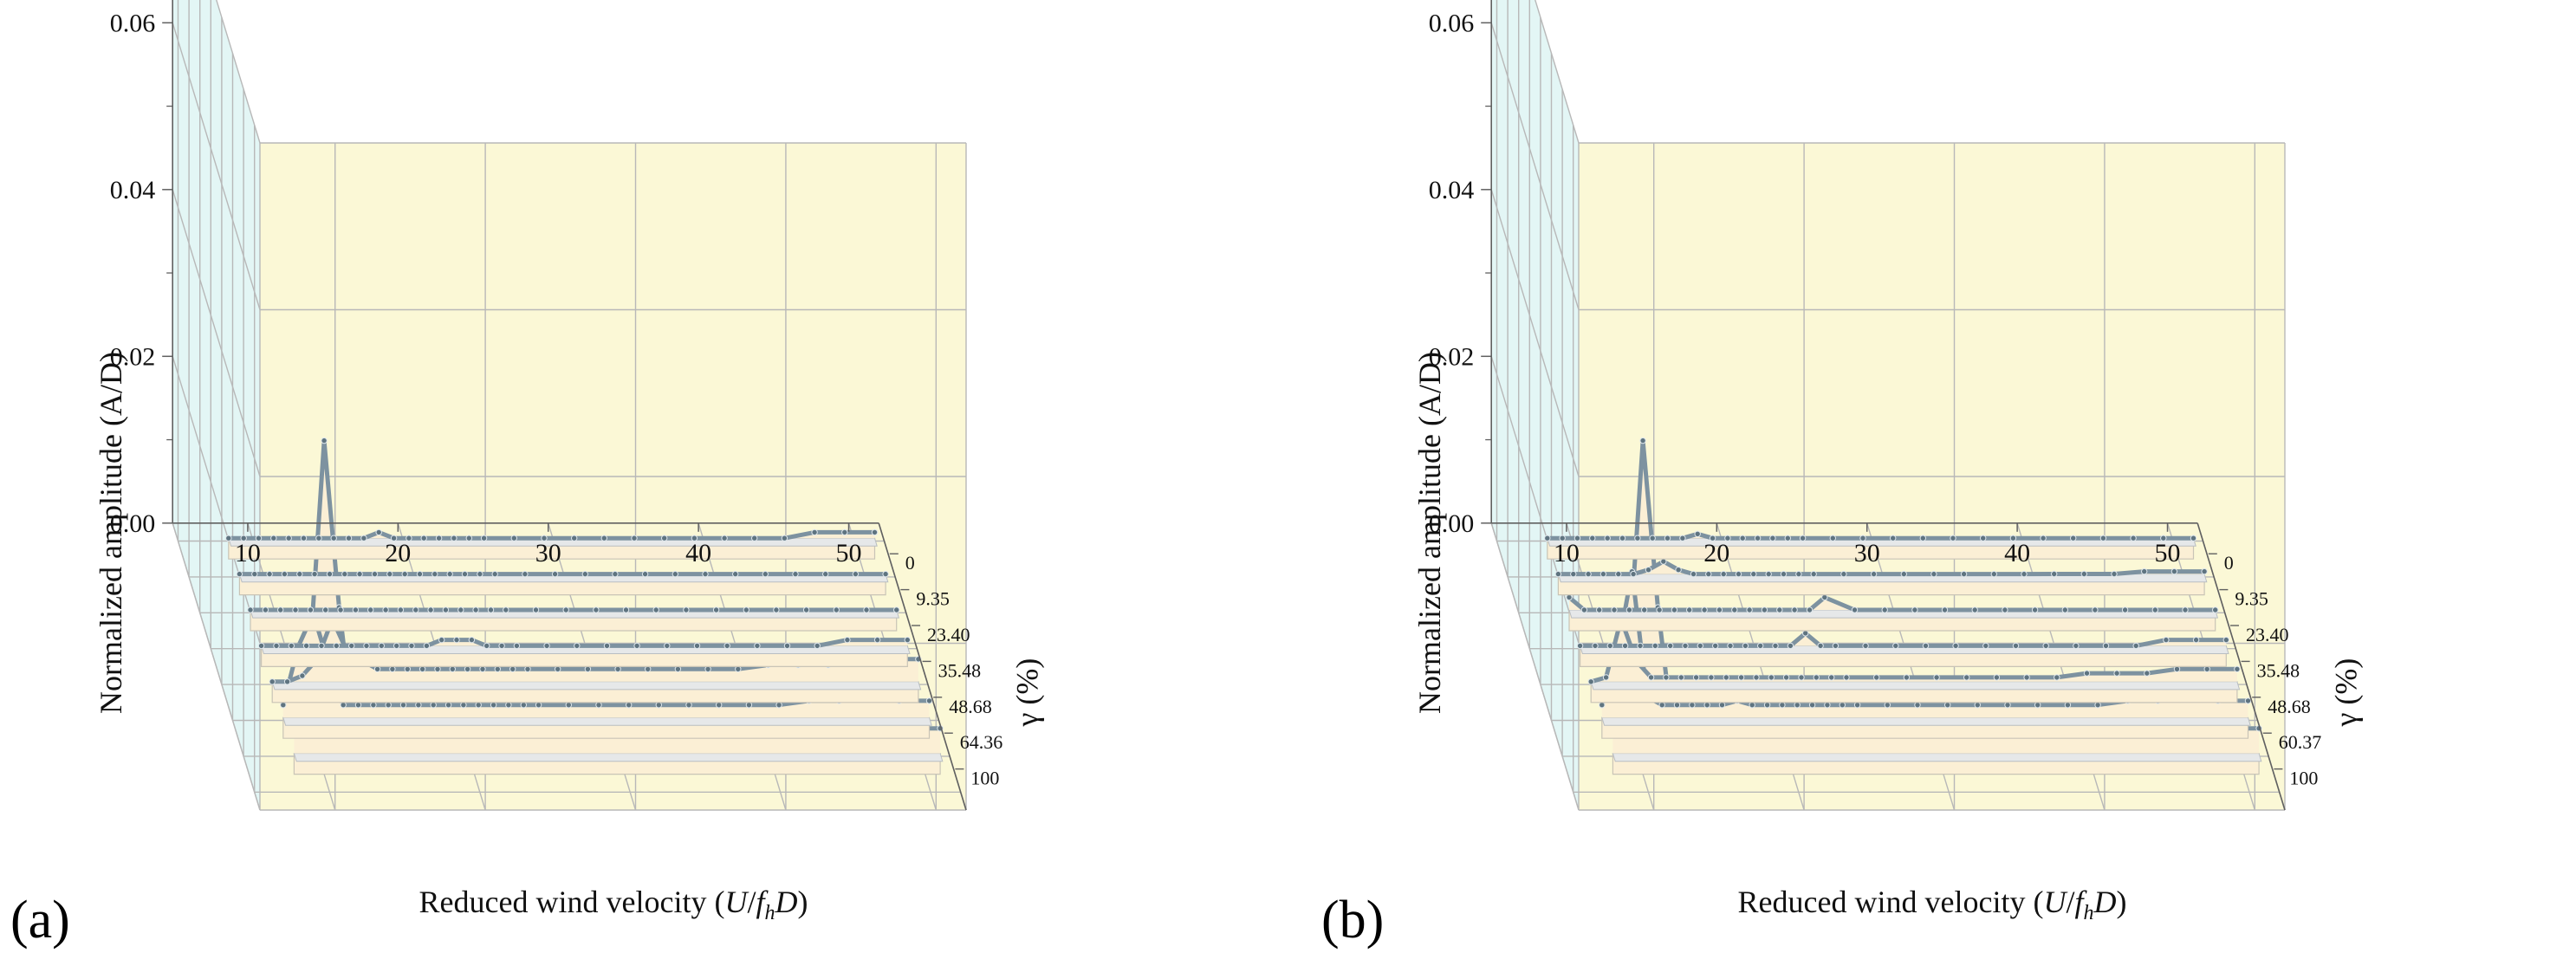 This screenshot has width=2576, height=966. I want to click on series-64.36, so click(606, 675).